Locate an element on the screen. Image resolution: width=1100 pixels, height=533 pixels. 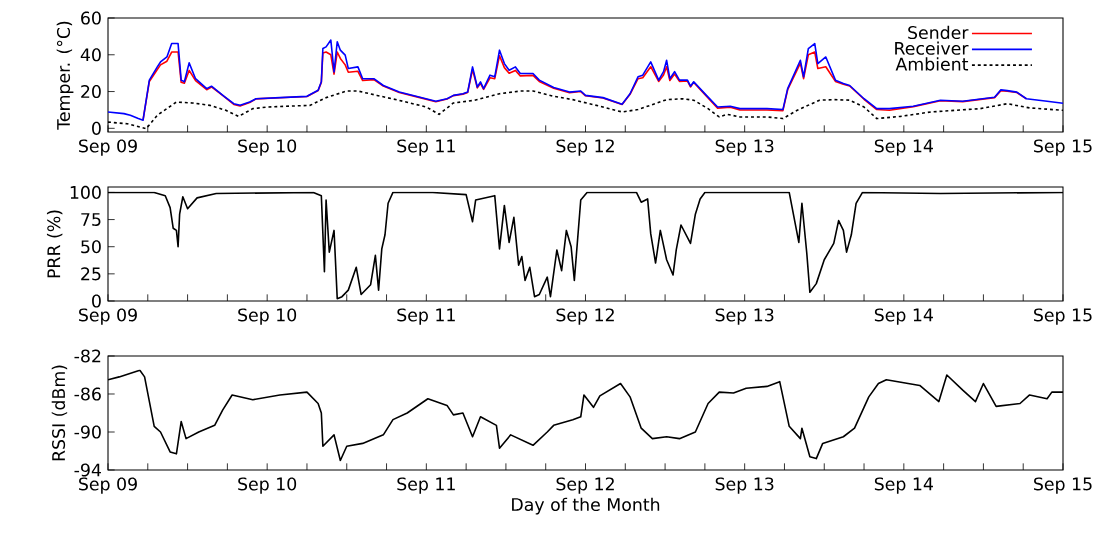
y-tick-label: -90 is located at coordinates (87, 432).